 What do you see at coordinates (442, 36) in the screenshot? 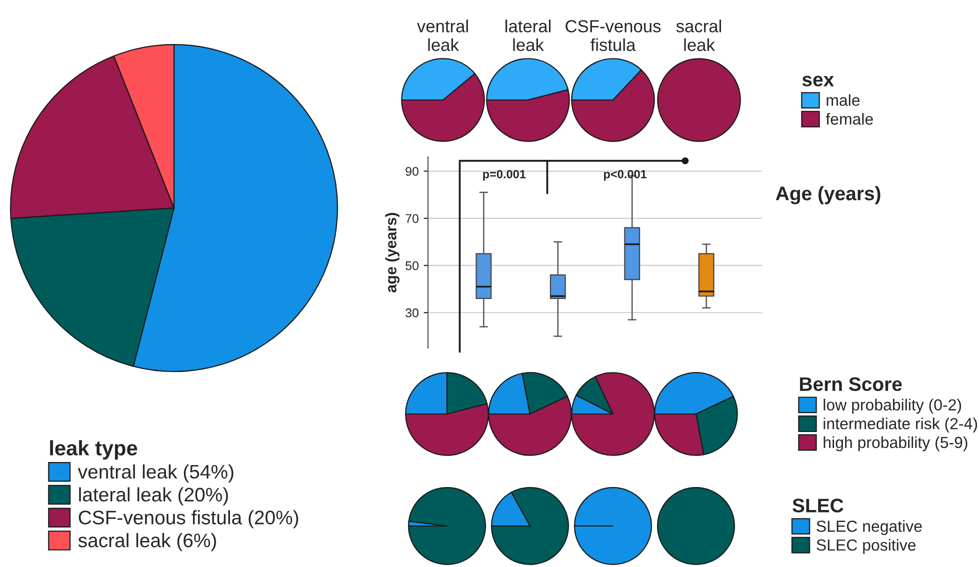
I see `slice-label: ventral leak` at bounding box center [442, 36].